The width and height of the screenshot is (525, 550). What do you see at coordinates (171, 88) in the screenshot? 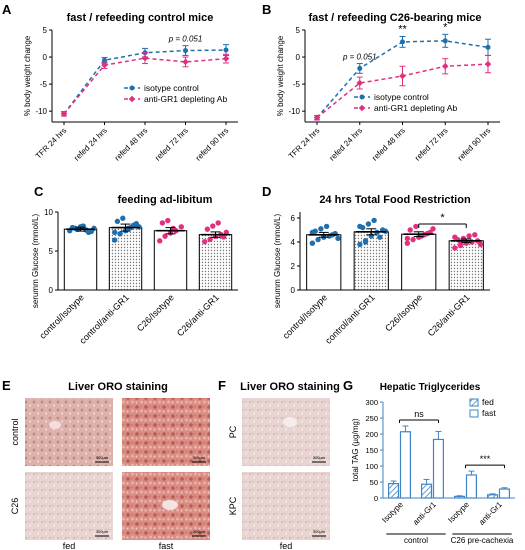
I see `legend-label: isotype control` at bounding box center [171, 88].